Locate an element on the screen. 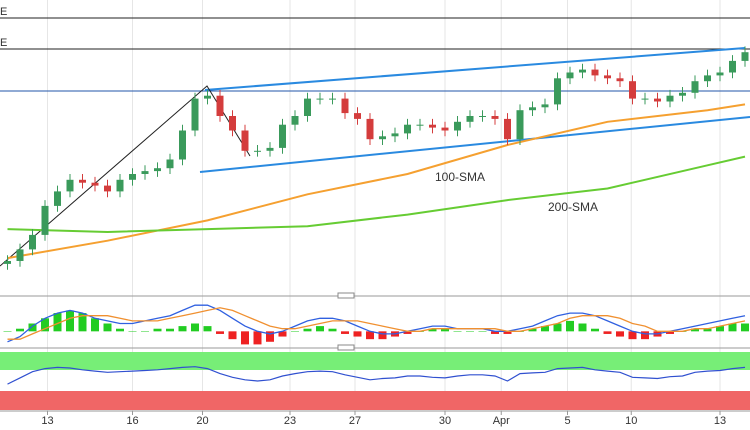 The width and height of the screenshot is (750, 430). zigzag is located at coordinates (125, 176).